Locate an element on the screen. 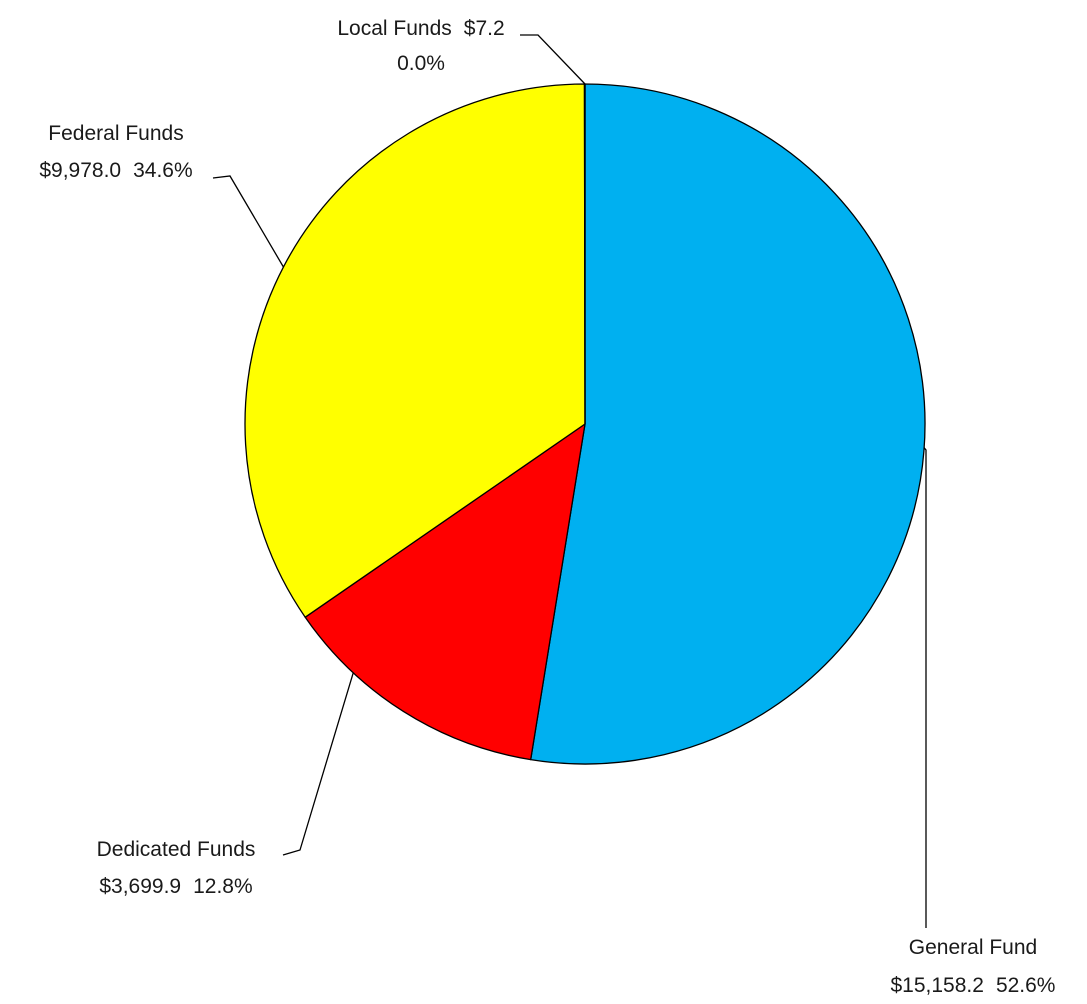 Image resolution: width=1087 pixels, height=1004 pixels. label-dedicated-funds-values: $3,699.9 12.8% is located at coordinates (175, 886).